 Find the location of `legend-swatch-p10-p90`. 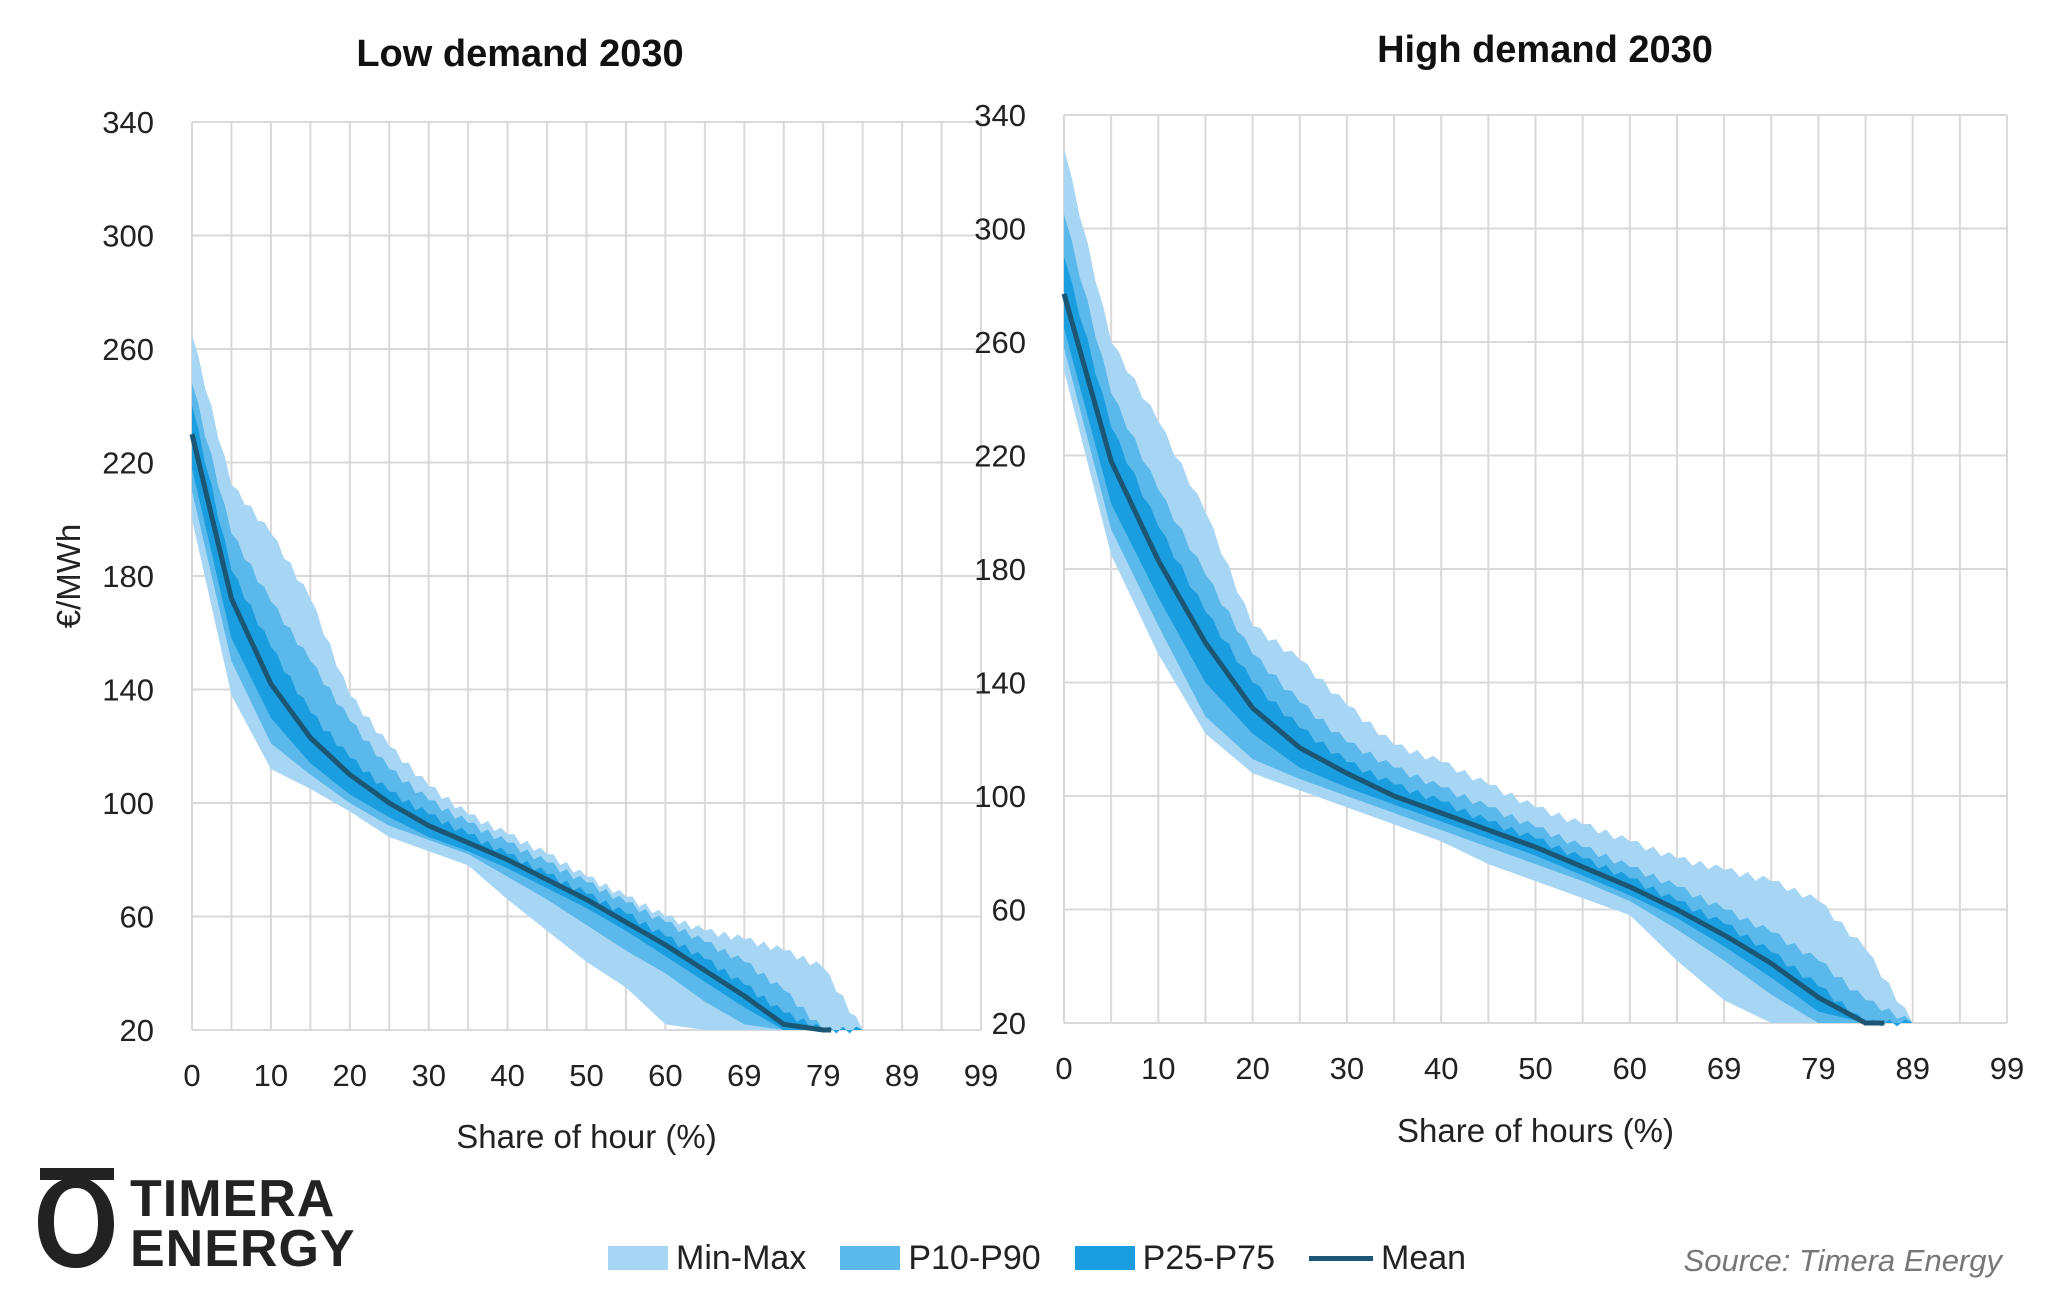

legend-swatch-p10-p90 is located at coordinates (870, 1258).